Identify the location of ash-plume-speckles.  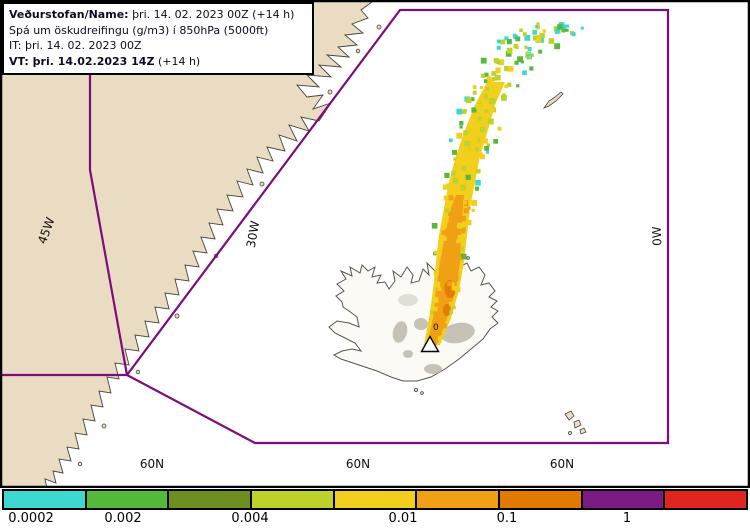
(503, 184).